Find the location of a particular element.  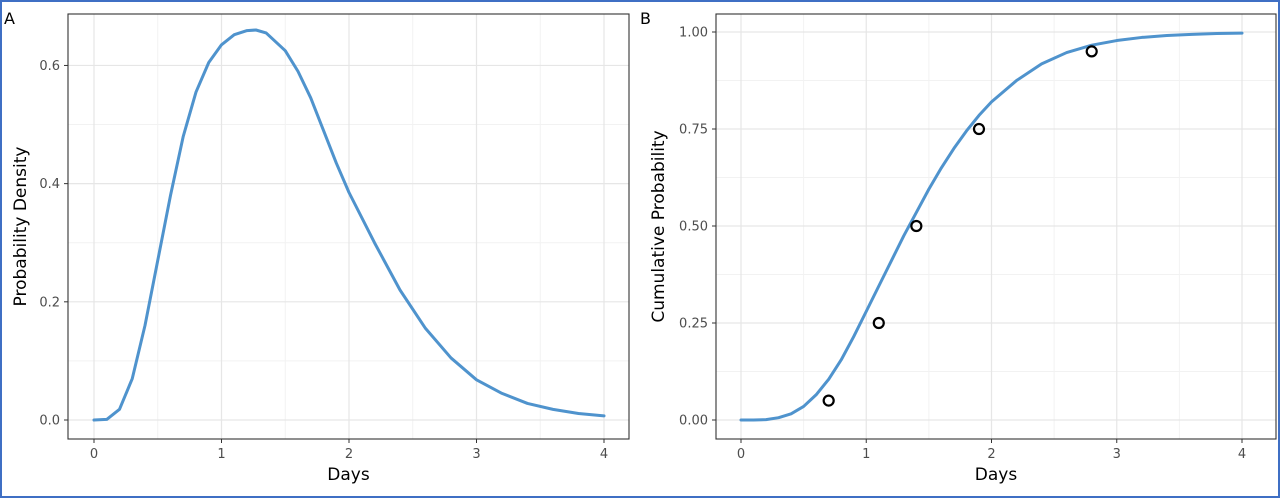

panel-label: B is located at coordinates (645, 18).